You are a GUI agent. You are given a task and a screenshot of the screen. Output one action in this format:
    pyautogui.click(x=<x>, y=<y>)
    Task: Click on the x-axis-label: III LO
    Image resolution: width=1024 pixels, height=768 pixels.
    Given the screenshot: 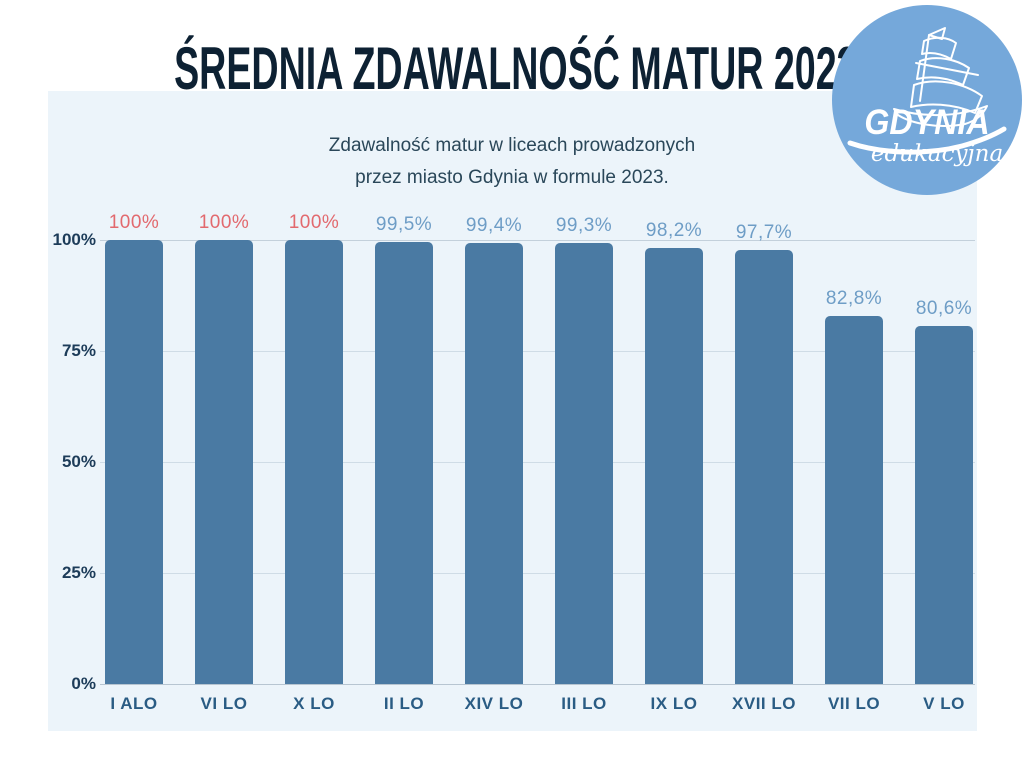 What is the action you would take?
    pyautogui.click(x=584, y=703)
    